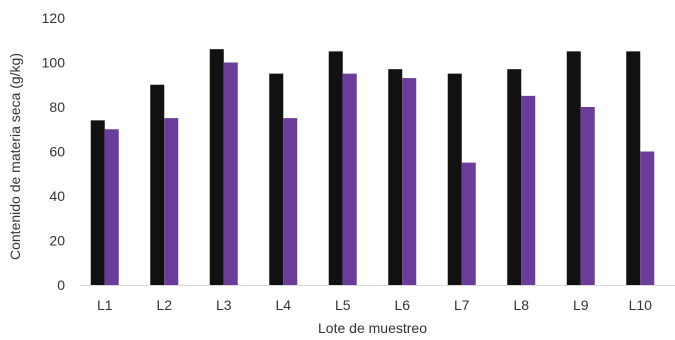 This screenshot has width=675, height=340. What do you see at coordinates (641, 305) in the screenshot?
I see `x-tick-label-l10: L10` at bounding box center [641, 305].